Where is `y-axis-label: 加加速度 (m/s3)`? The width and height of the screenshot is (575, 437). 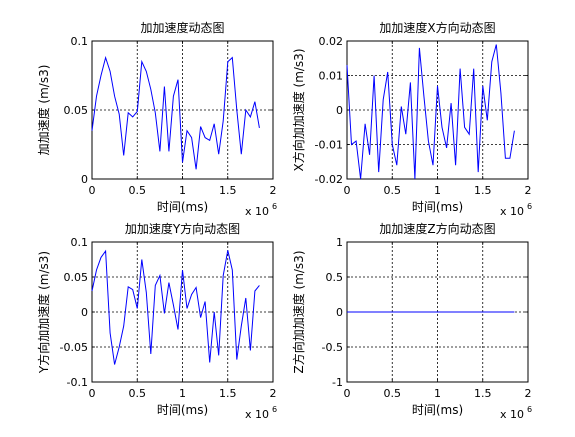
y-axis-label: 加加速度 (m/s3) is located at coordinates (43, 110).